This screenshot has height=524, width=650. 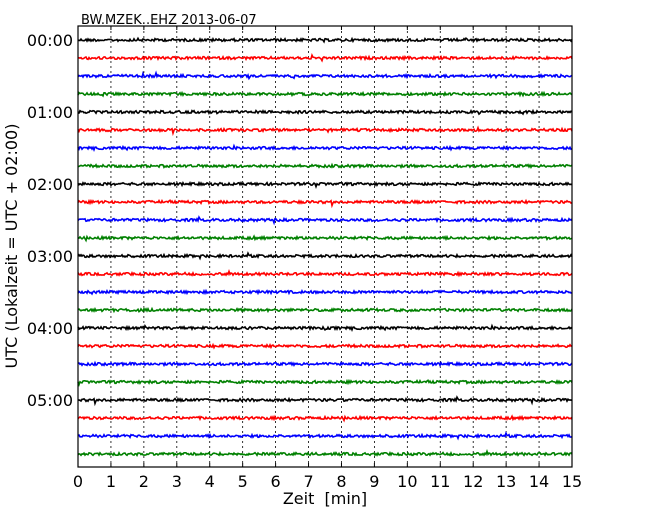 What do you see at coordinates (374, 481) in the screenshot?
I see `x-tick-label: 9` at bounding box center [374, 481].